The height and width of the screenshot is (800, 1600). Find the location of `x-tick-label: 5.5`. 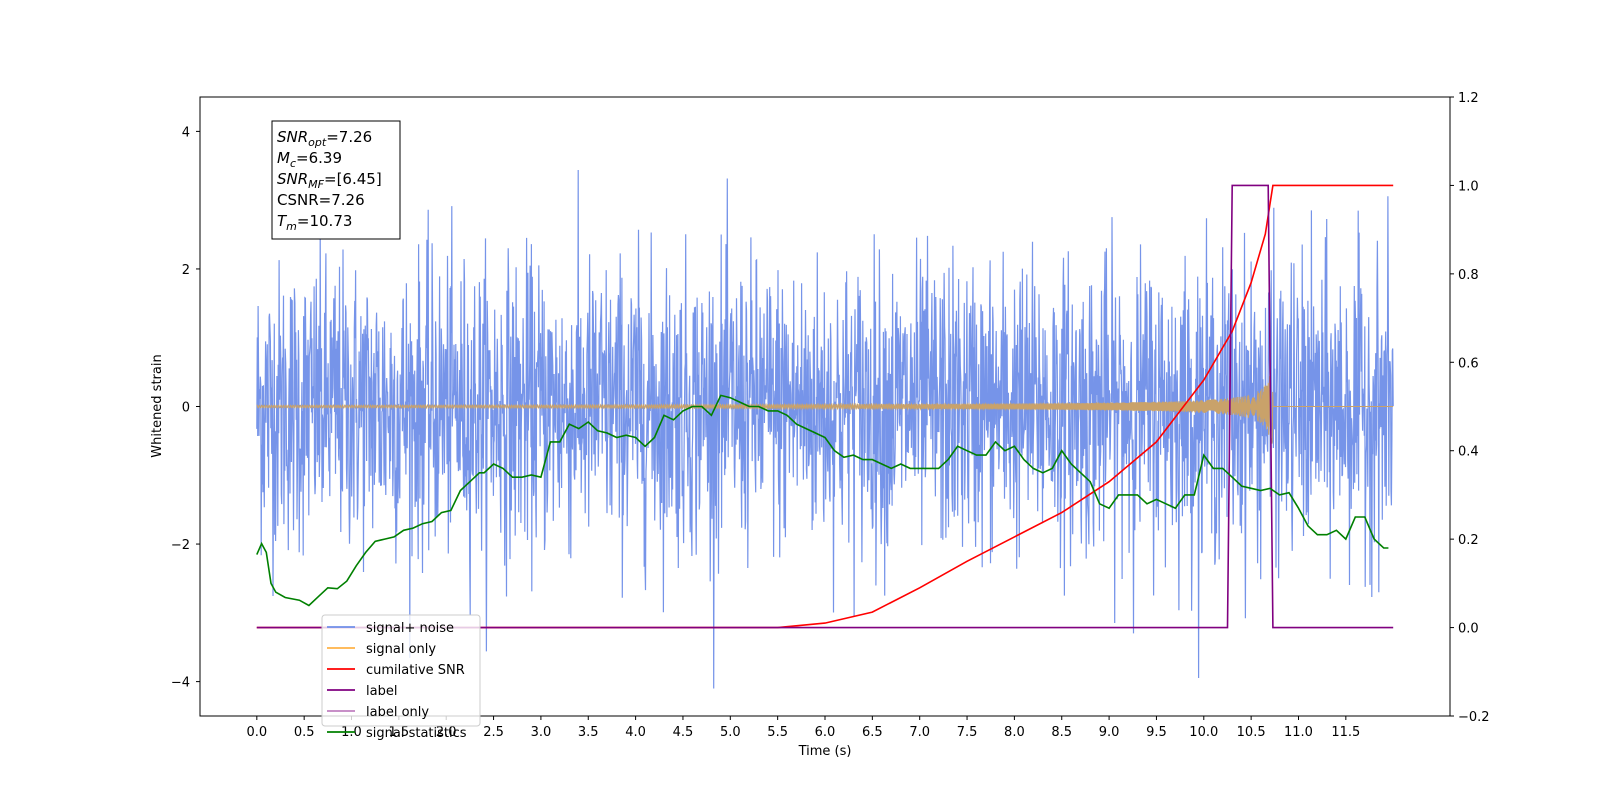

x-tick-label: 5.5 is located at coordinates (777, 732).